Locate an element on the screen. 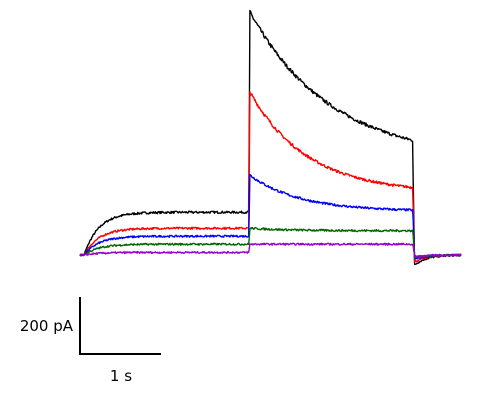 Image resolution: width=500 pixels, height=400 pixels. scale-bar: 200 pA 1 s is located at coordinates (90, 341).